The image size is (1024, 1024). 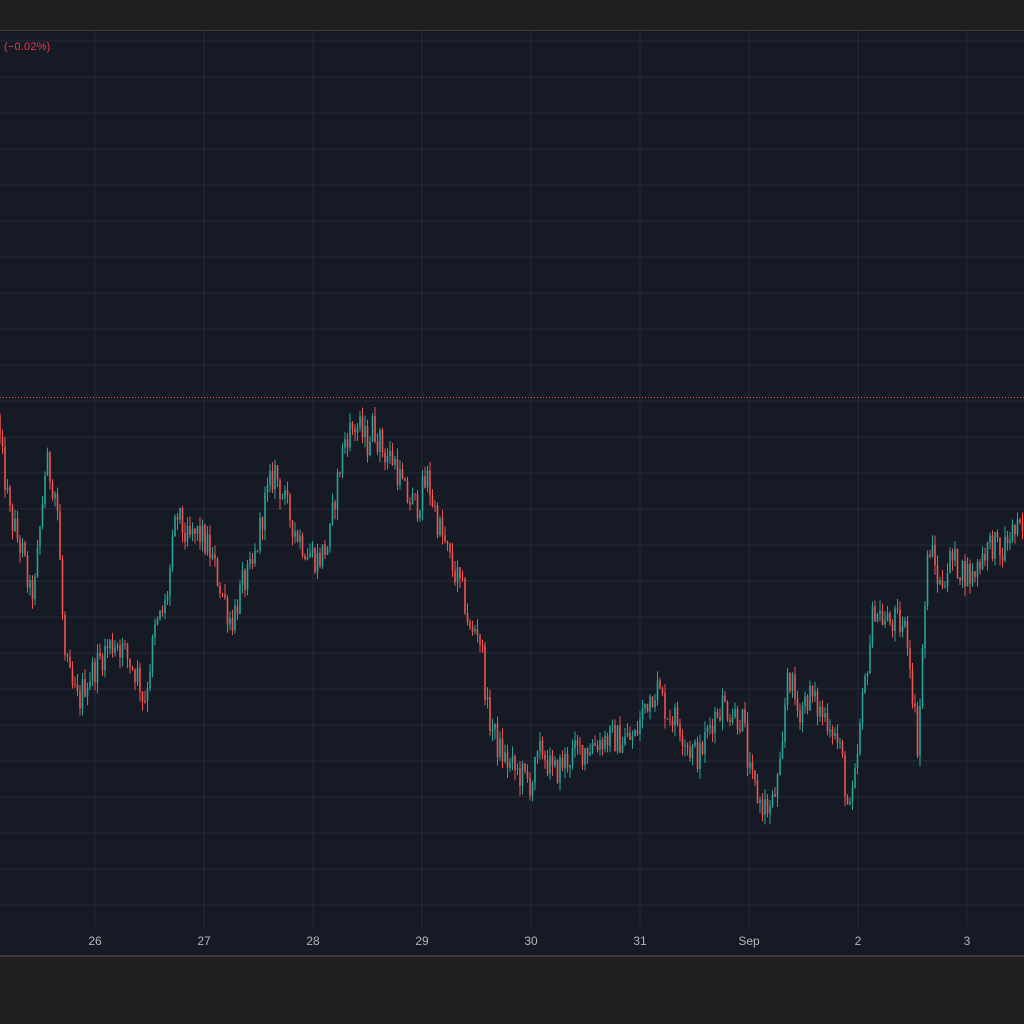 What do you see at coordinates (529, 941) in the screenshot?
I see `x-axis: 26 27 28 29 30 31 Sep 2 3` at bounding box center [529, 941].